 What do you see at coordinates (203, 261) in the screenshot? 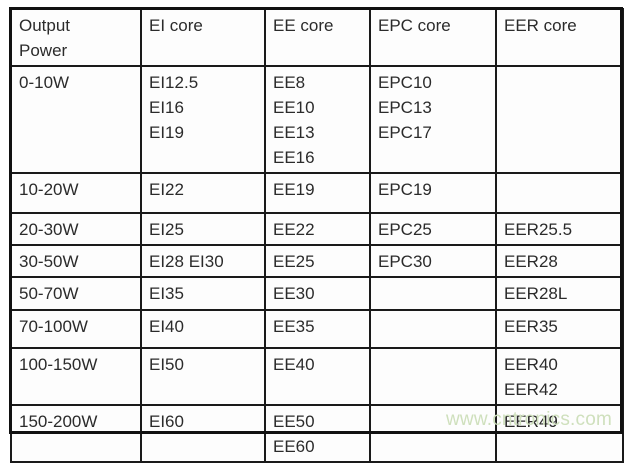
I see `cell-ei-core: EI28 EI30` at bounding box center [203, 261].